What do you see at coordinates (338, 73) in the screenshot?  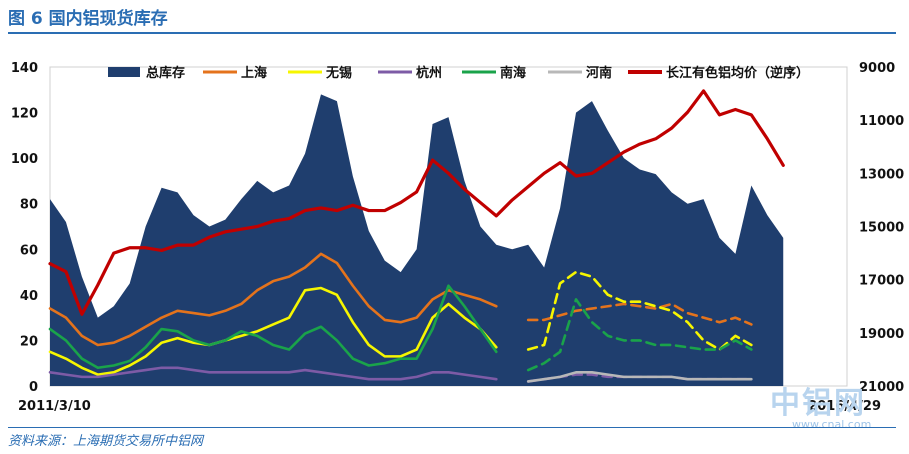 I see `legend-label-wuxi: 无锡` at bounding box center [338, 73].